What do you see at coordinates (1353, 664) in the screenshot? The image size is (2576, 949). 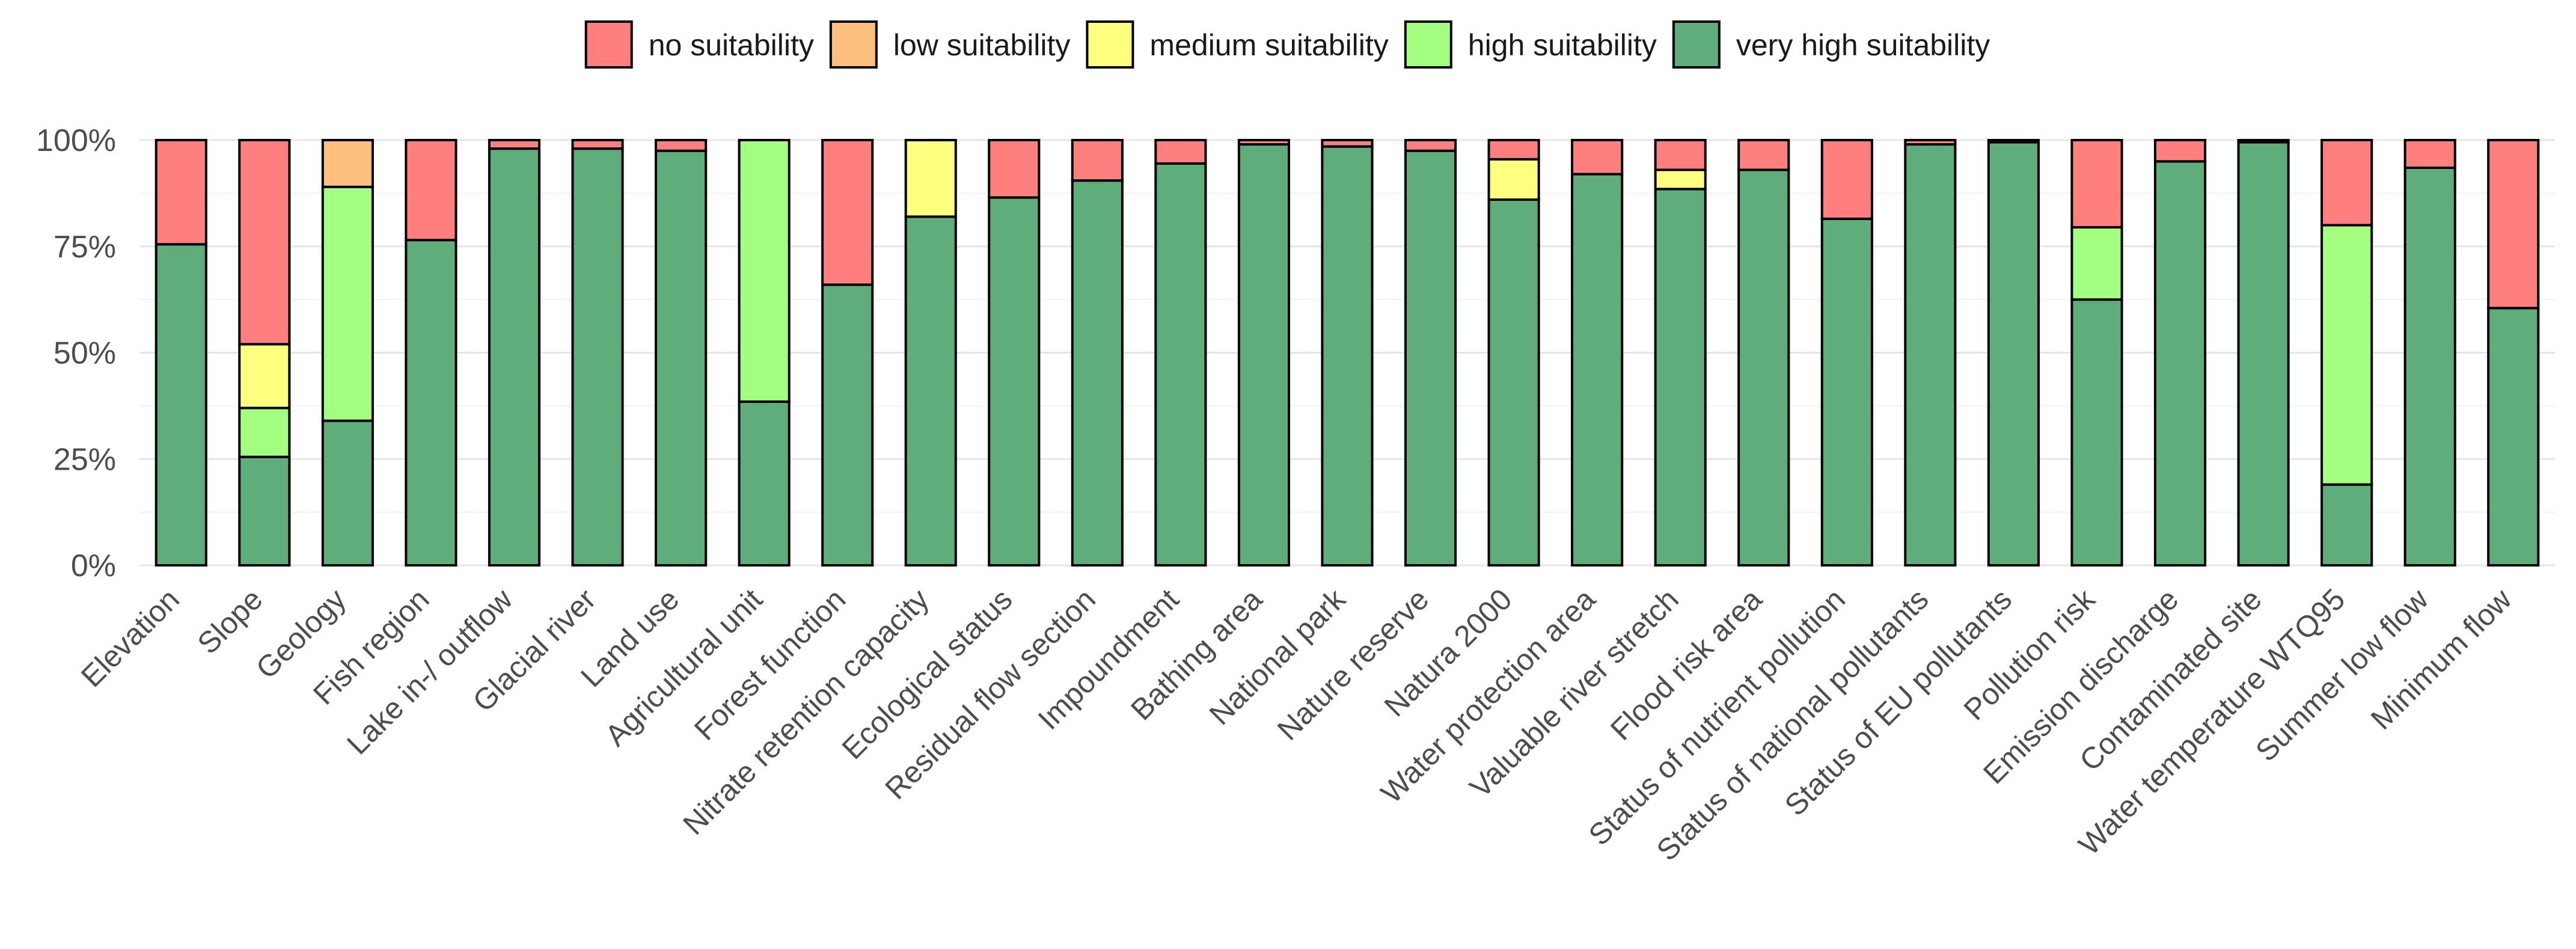 I see `x-tick-label: Nature reserve` at bounding box center [1353, 664].